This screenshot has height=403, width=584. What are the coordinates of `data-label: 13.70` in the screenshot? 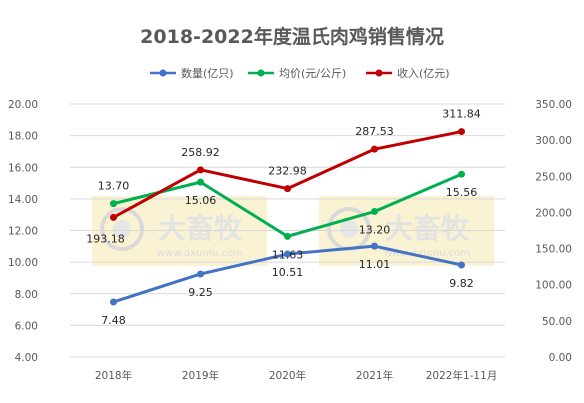 It's located at (114, 186).